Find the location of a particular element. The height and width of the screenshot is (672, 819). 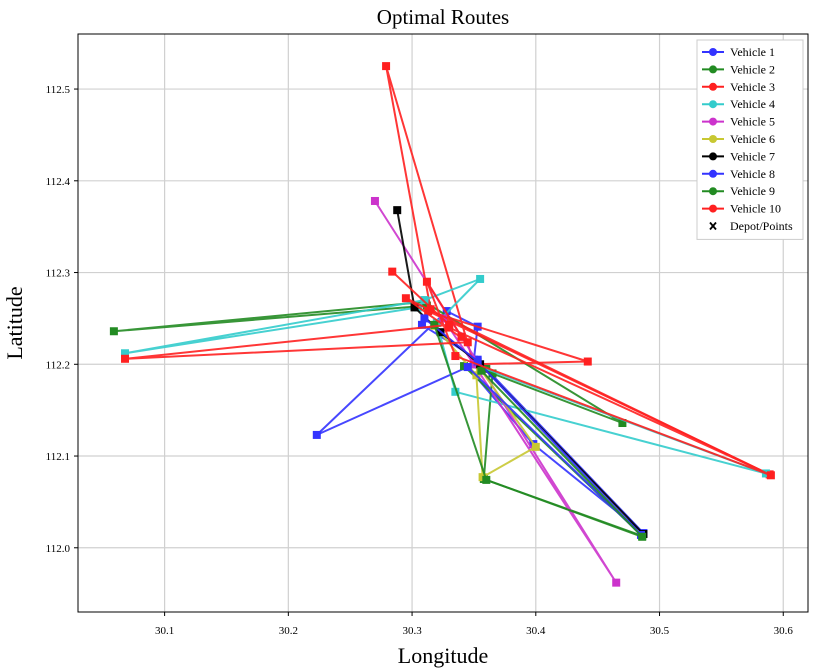

x-tick-label: 30.4 is located at coordinates (536, 631).